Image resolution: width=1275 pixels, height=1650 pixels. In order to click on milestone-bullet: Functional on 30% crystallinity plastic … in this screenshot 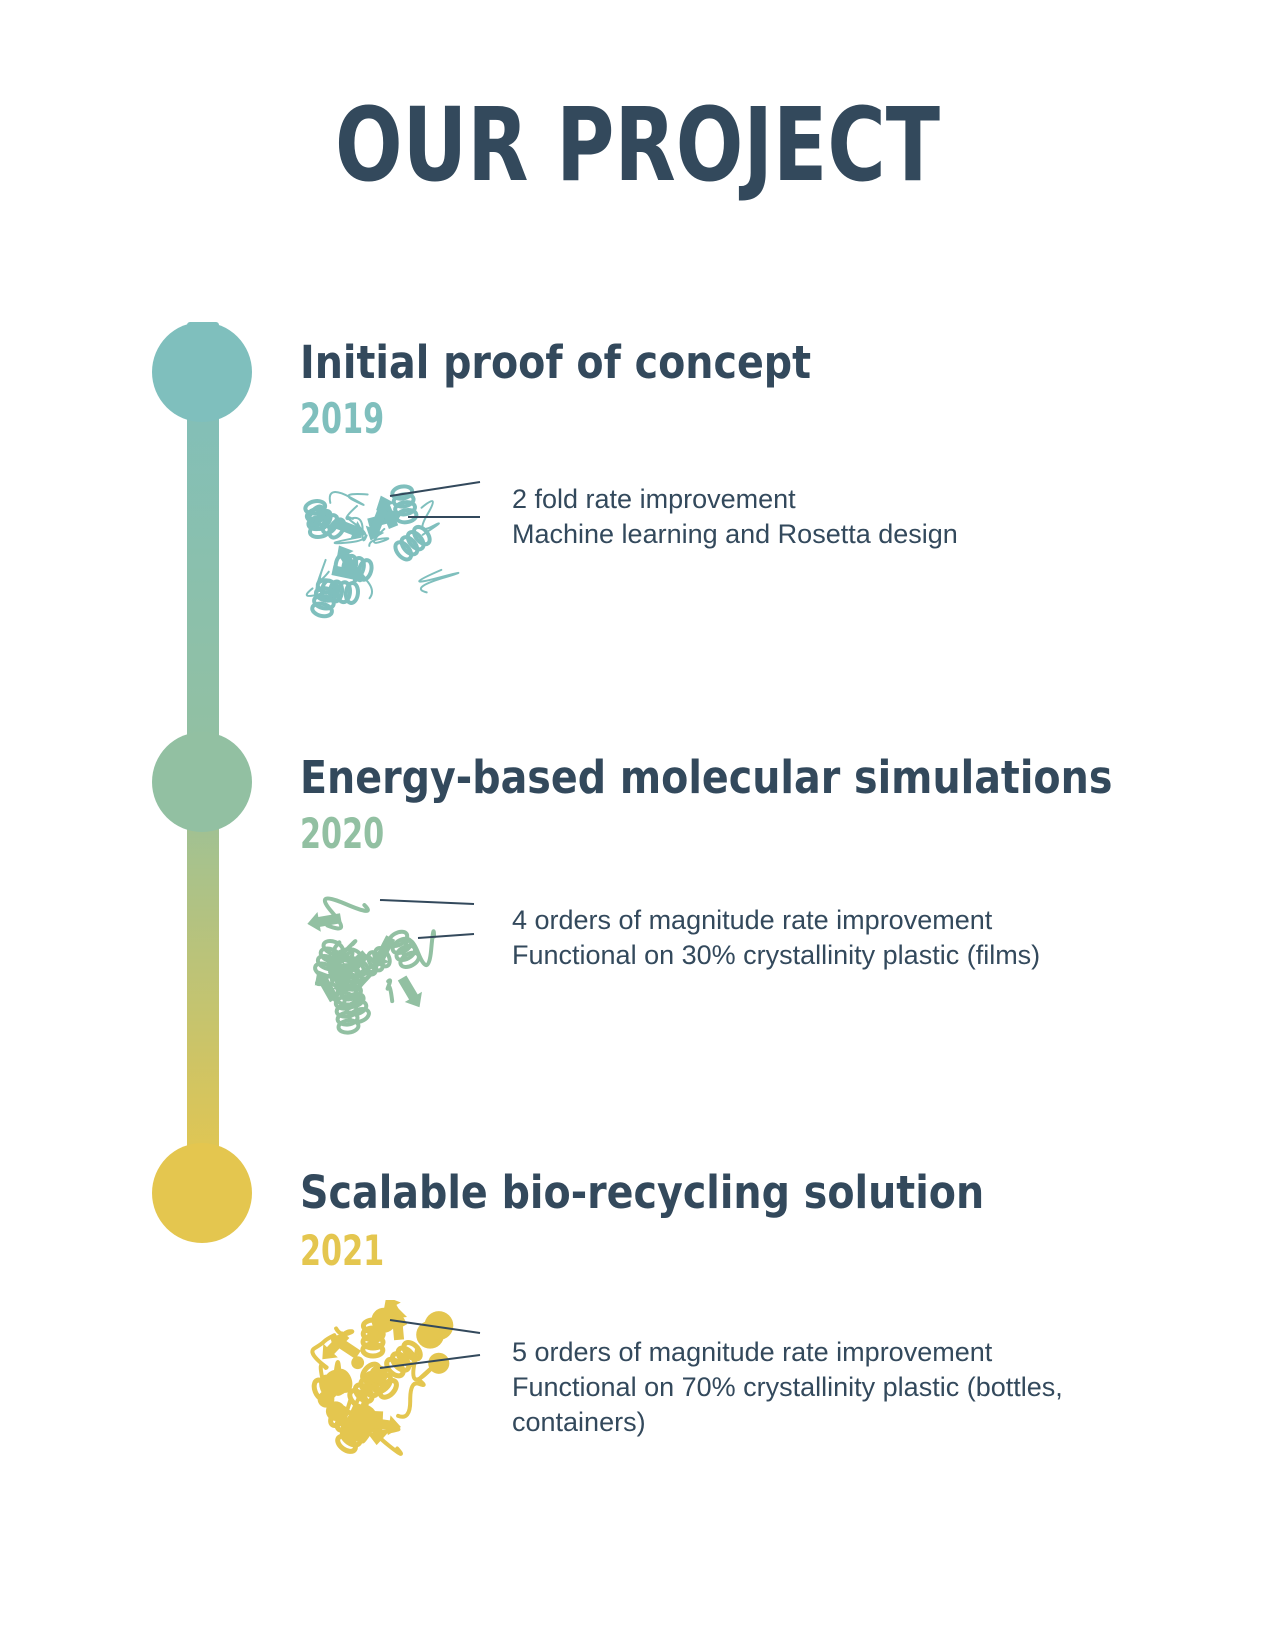, I will do `click(776, 955)`.